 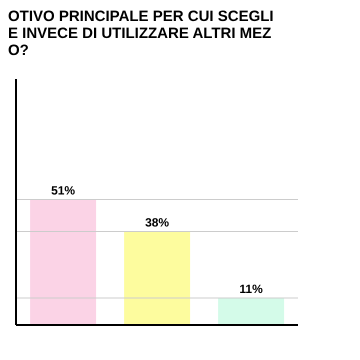 What do you see at coordinates (251, 289) in the screenshot?
I see `data-label: 11%` at bounding box center [251, 289].